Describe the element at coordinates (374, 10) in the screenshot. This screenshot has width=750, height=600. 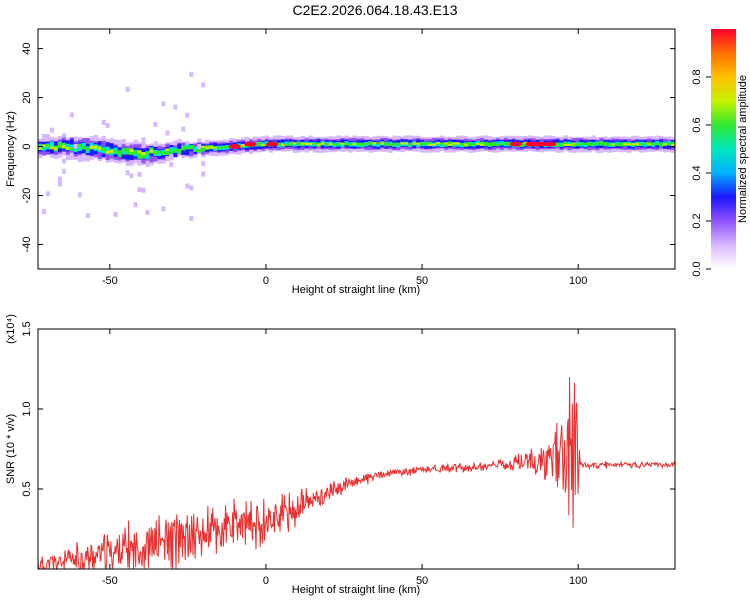
I see `figure-title: C2E2.2026.064.18.43.E13` at that location.